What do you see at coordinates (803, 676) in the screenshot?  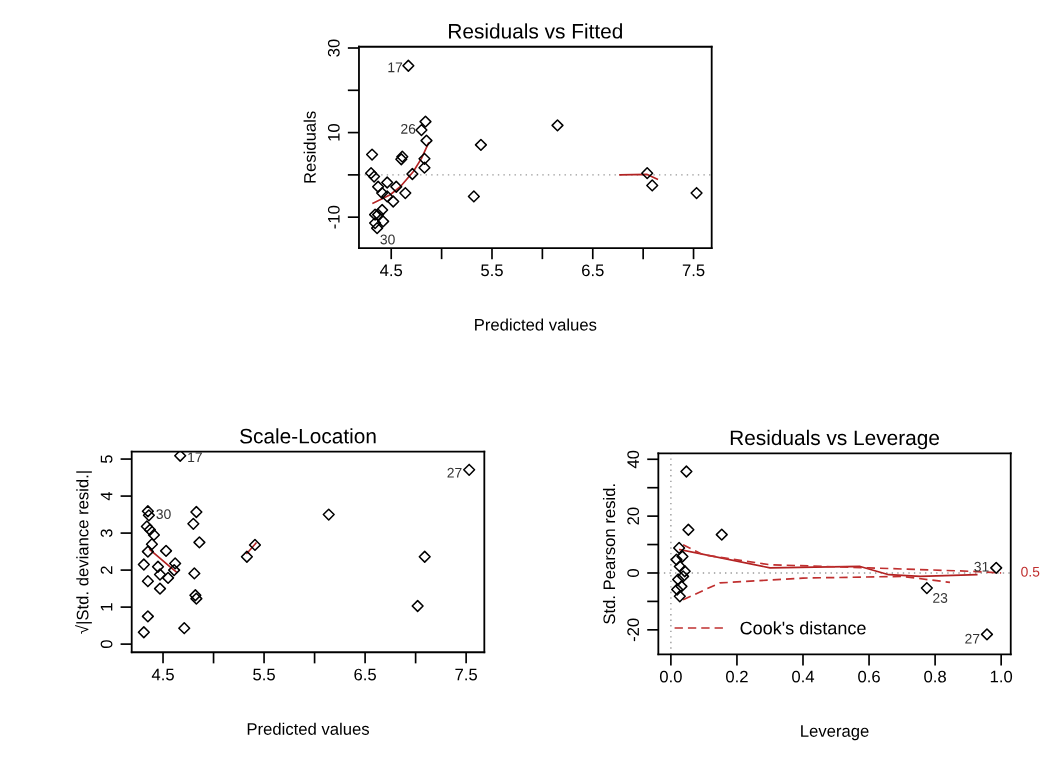 I see `x-tick-label: 0.4` at bounding box center [803, 676].